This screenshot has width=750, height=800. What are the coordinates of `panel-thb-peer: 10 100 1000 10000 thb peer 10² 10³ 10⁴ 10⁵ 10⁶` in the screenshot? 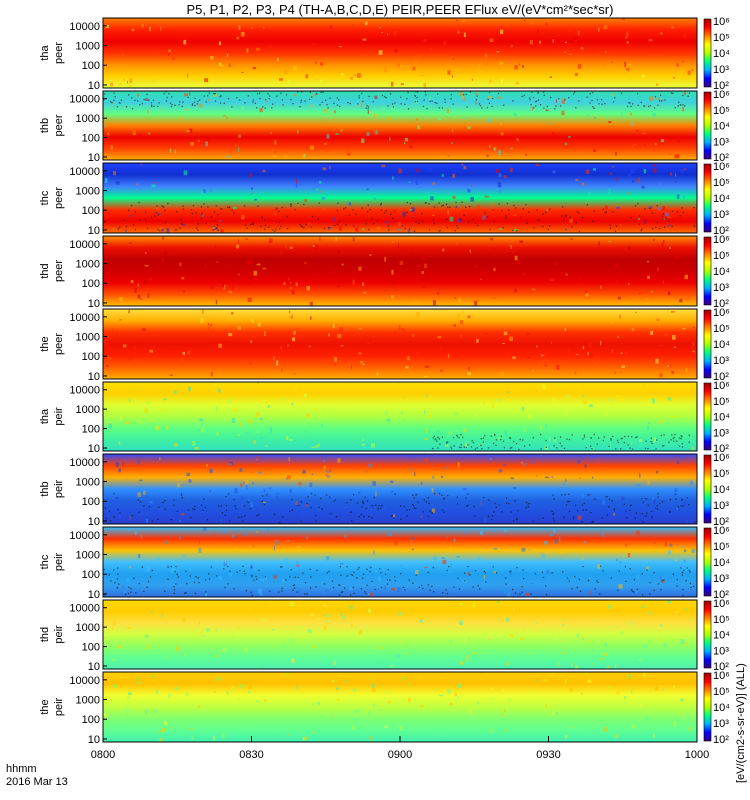 It's located at (384, 126).